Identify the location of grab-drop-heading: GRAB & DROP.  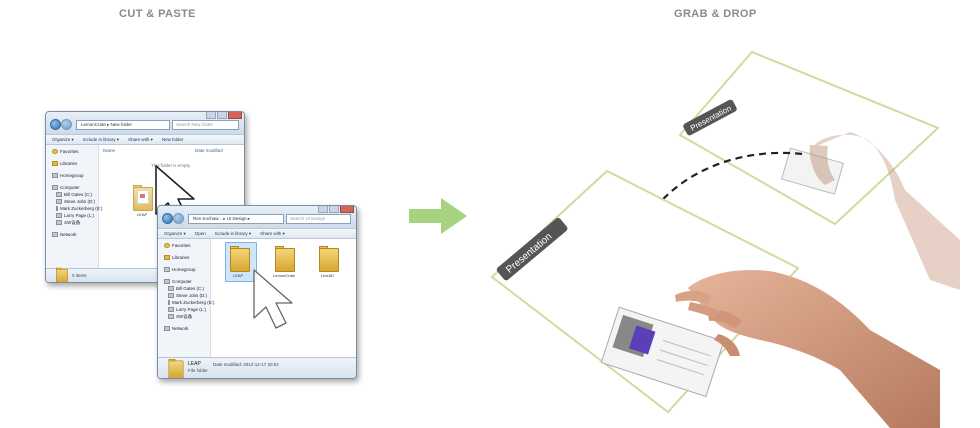
(715, 14).